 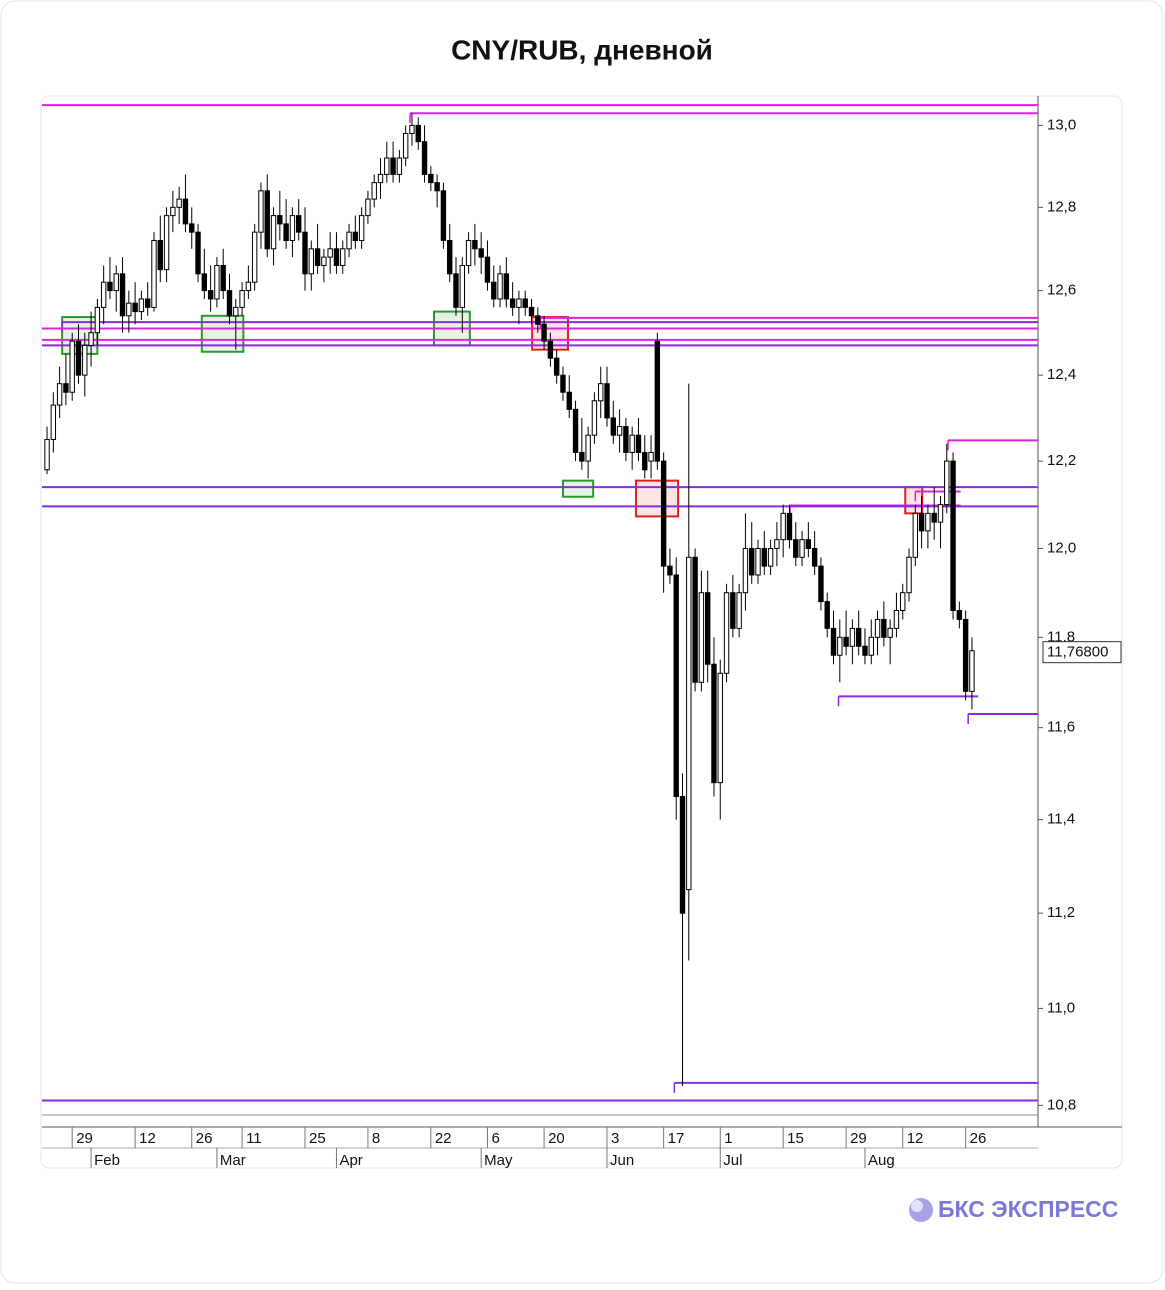 What do you see at coordinates (917, 1206) in the screenshot?
I see `logo-icon-shine` at bounding box center [917, 1206].